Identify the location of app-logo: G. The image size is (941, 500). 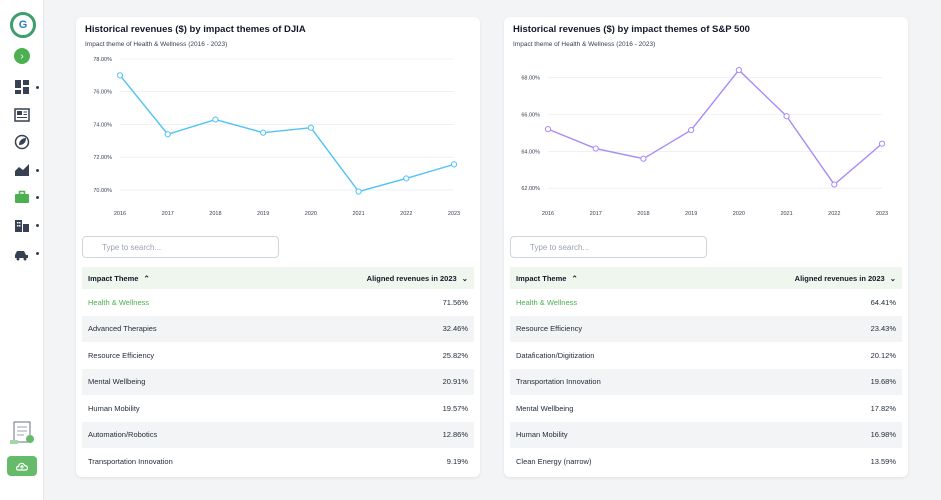
(23, 25).